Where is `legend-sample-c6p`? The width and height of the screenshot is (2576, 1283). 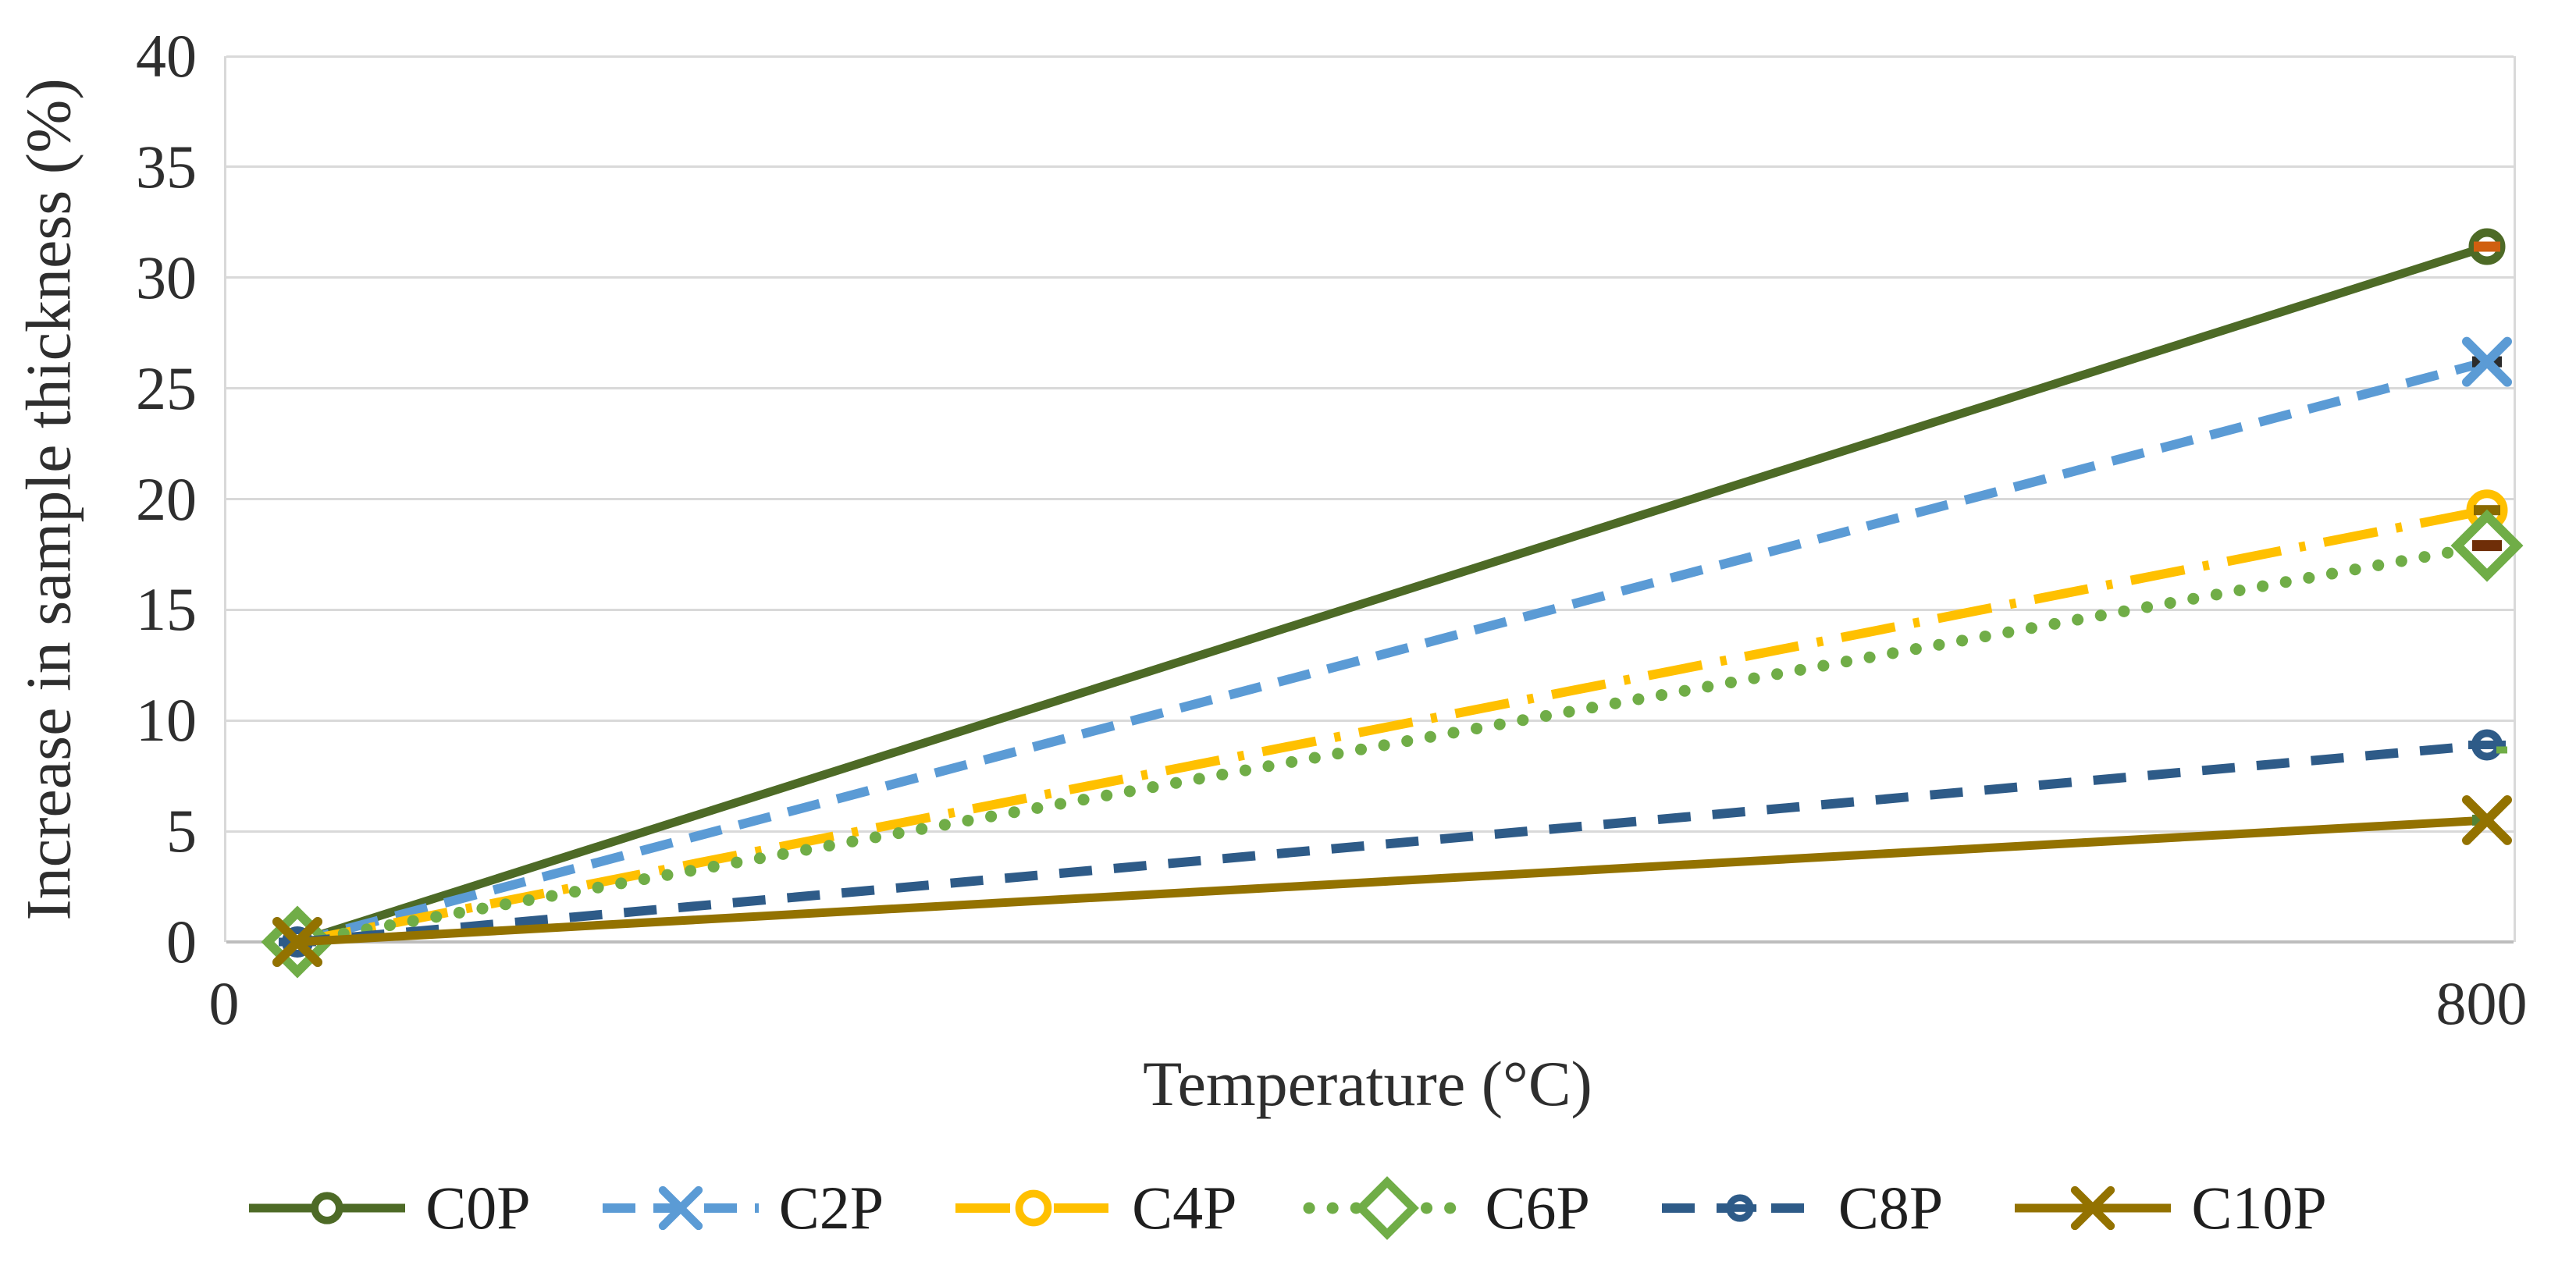 legend-sample-c6p is located at coordinates (1387, 1208).